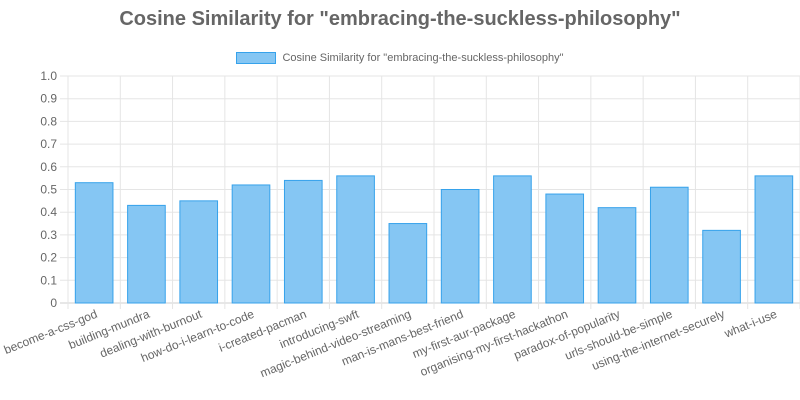 This screenshot has width=800, height=400. What do you see at coordinates (750, 324) in the screenshot?
I see `x-tick-label: what-i-use` at bounding box center [750, 324].